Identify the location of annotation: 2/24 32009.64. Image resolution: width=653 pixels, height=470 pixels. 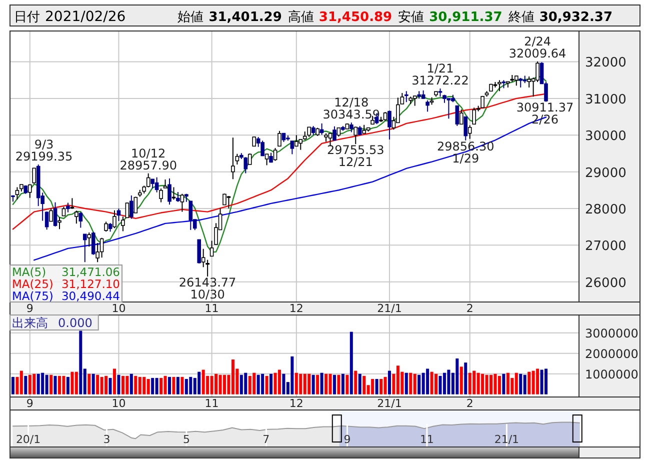
(537, 47).